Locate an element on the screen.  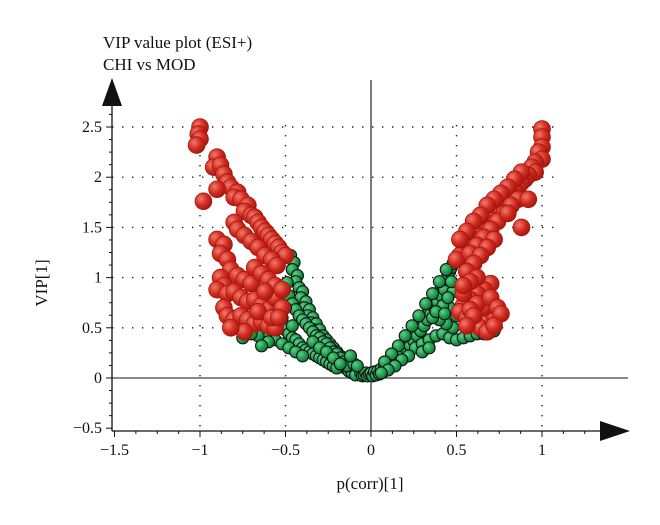
y-axis-arrow is located at coordinates (112, 92).